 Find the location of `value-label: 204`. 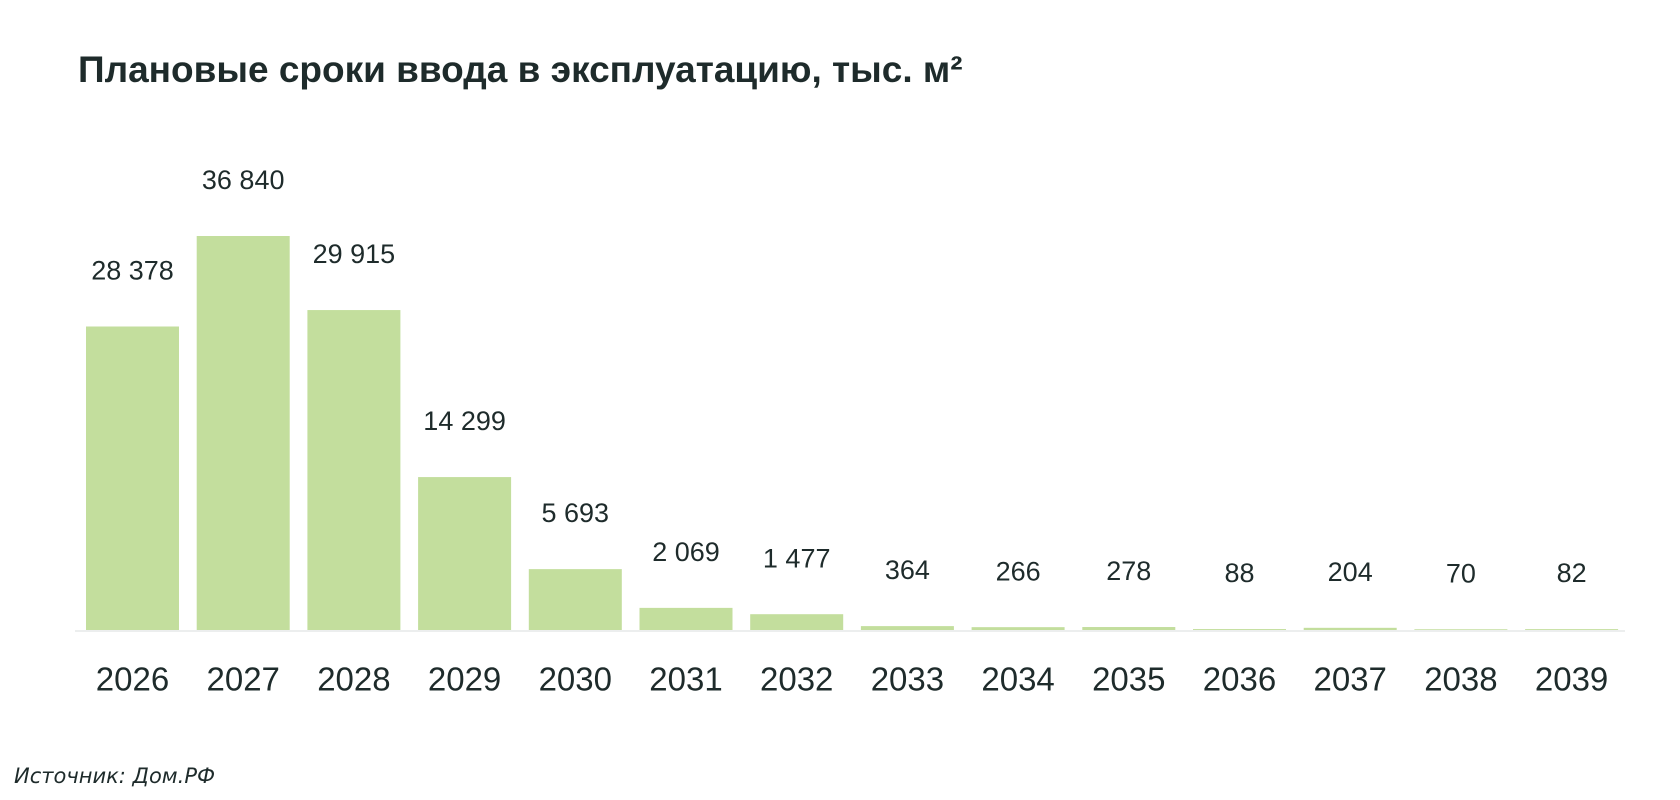

value-label: 204 is located at coordinates (1350, 572).